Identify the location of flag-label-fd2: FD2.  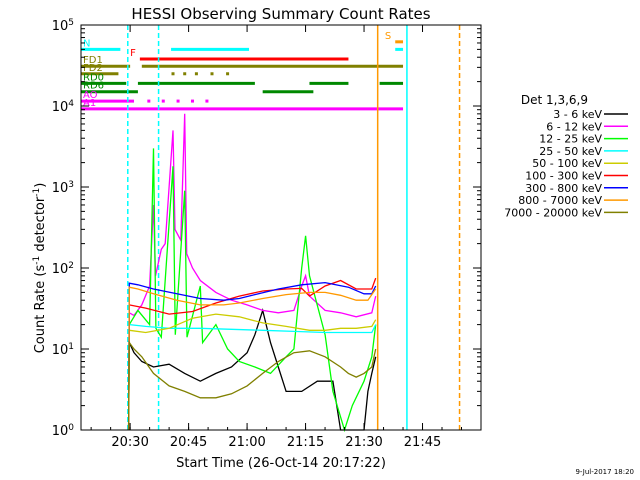
(93, 68).